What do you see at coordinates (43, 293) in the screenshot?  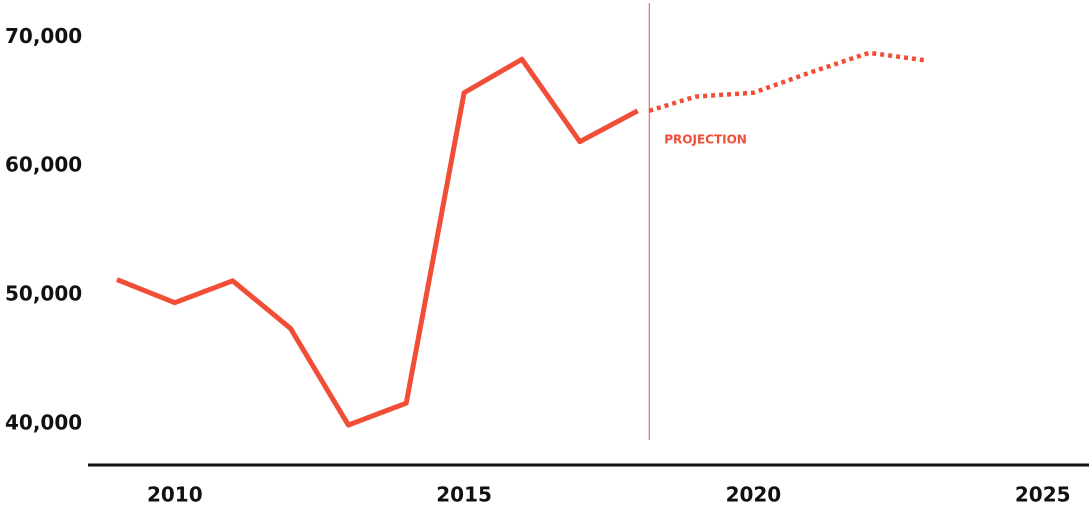 I see `y-tick-label: 50,000` at bounding box center [43, 293].